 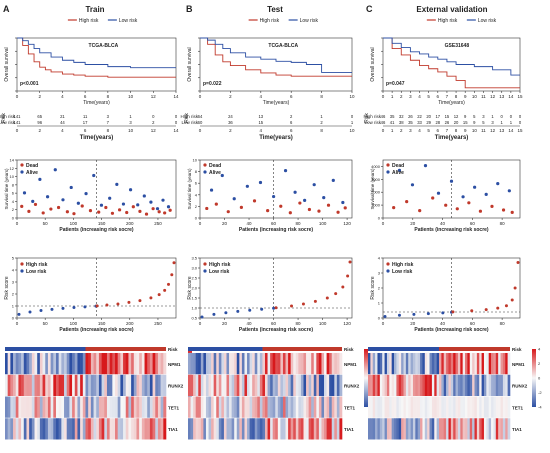 What do you see at coordinates (447, 96) in the screenshot?
I see `km-x-tick-label: 7` at bounding box center [447, 96].